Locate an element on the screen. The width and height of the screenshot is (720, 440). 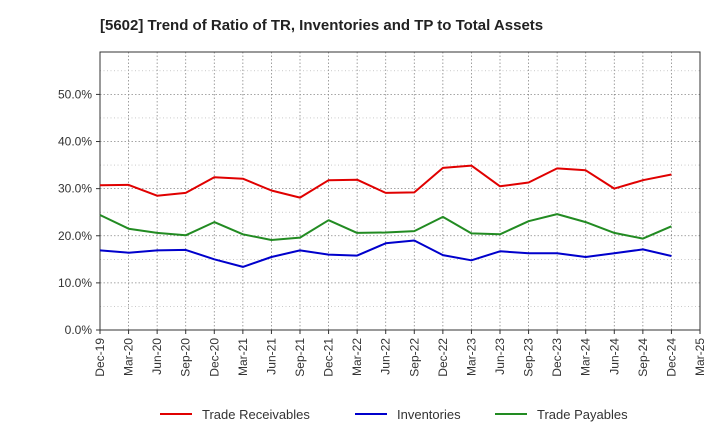
y-axis: 0.0% 10.0% 20.0% 30.0% 40.0% 50.0% is located at coordinates (79, 212).